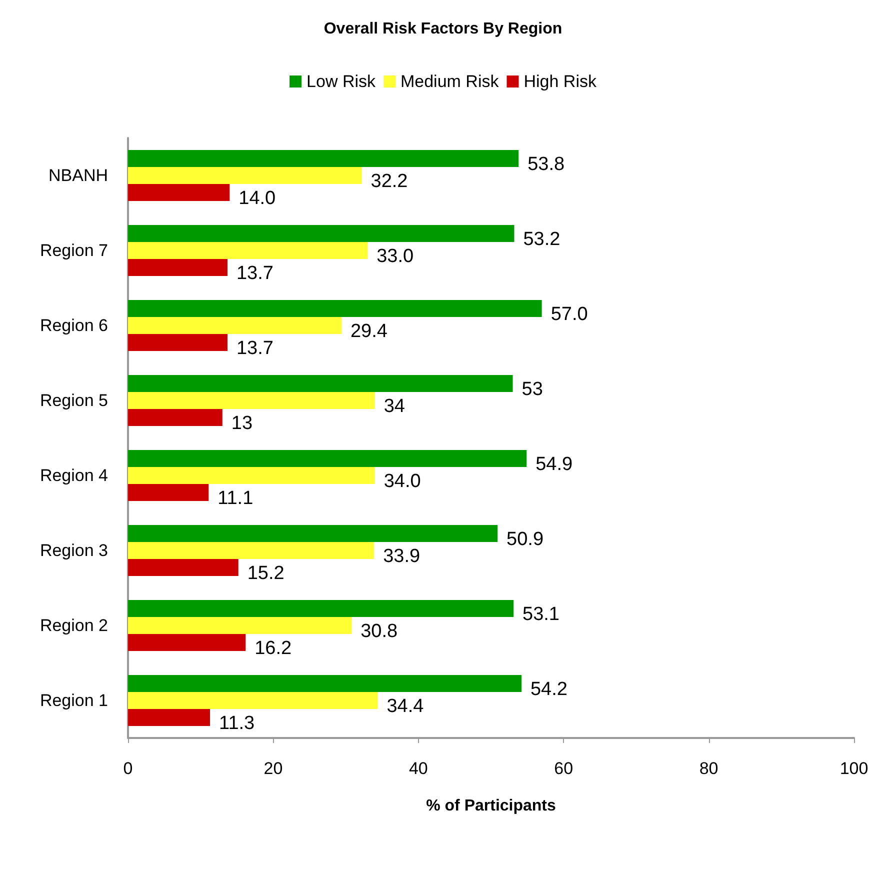 This screenshot has width=887, height=878. I want to click on data-label: 57.0, so click(569, 314).